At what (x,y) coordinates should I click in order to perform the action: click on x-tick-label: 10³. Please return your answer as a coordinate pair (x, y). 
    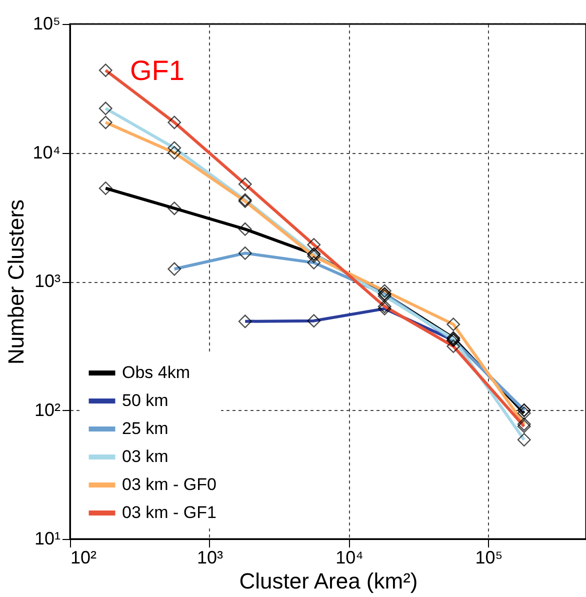
    Looking at the image, I should click on (210, 558).